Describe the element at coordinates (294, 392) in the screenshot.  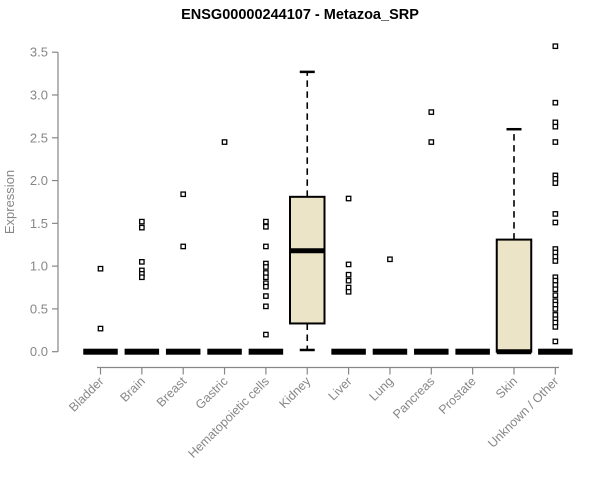
I see `x-category-label: Kidney` at that location.